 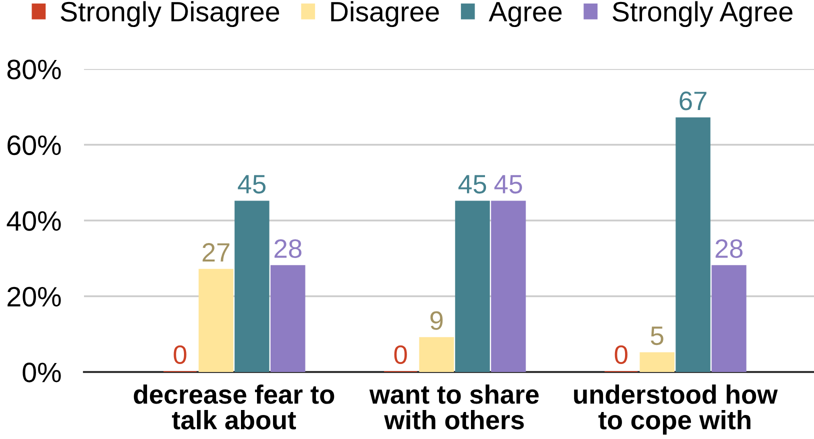 What do you see at coordinates (33, 221) in the screenshot?
I see `y-tick-label: 40%` at bounding box center [33, 221].